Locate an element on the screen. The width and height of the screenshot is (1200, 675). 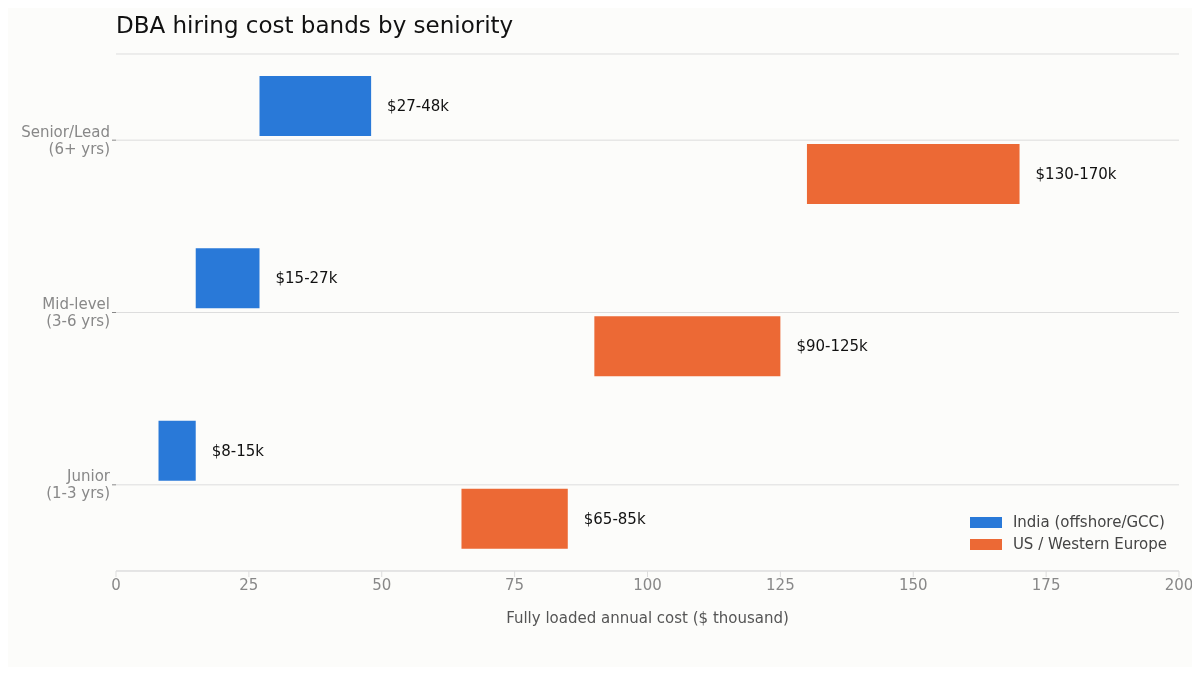
data-label: $15-27k is located at coordinates (306, 278).